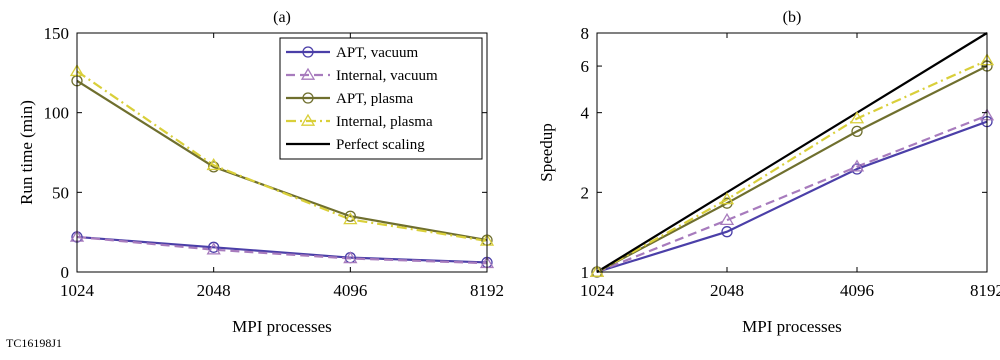  Describe the element at coordinates (380, 145) in the screenshot. I see `legend-label: Perfect scaling` at that location.